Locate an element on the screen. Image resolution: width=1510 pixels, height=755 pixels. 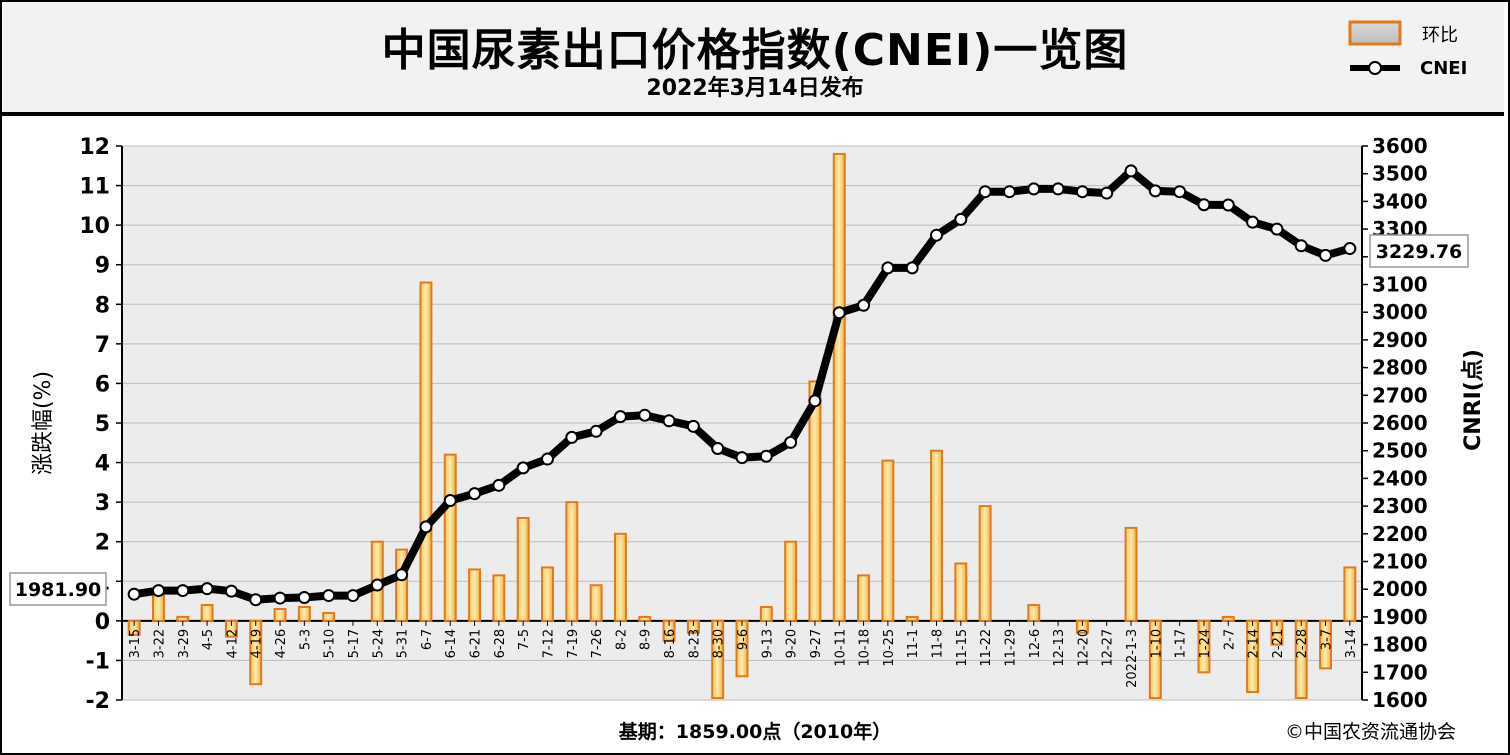
x-tick-label: 2-21 is located at coordinates (1278, 644).